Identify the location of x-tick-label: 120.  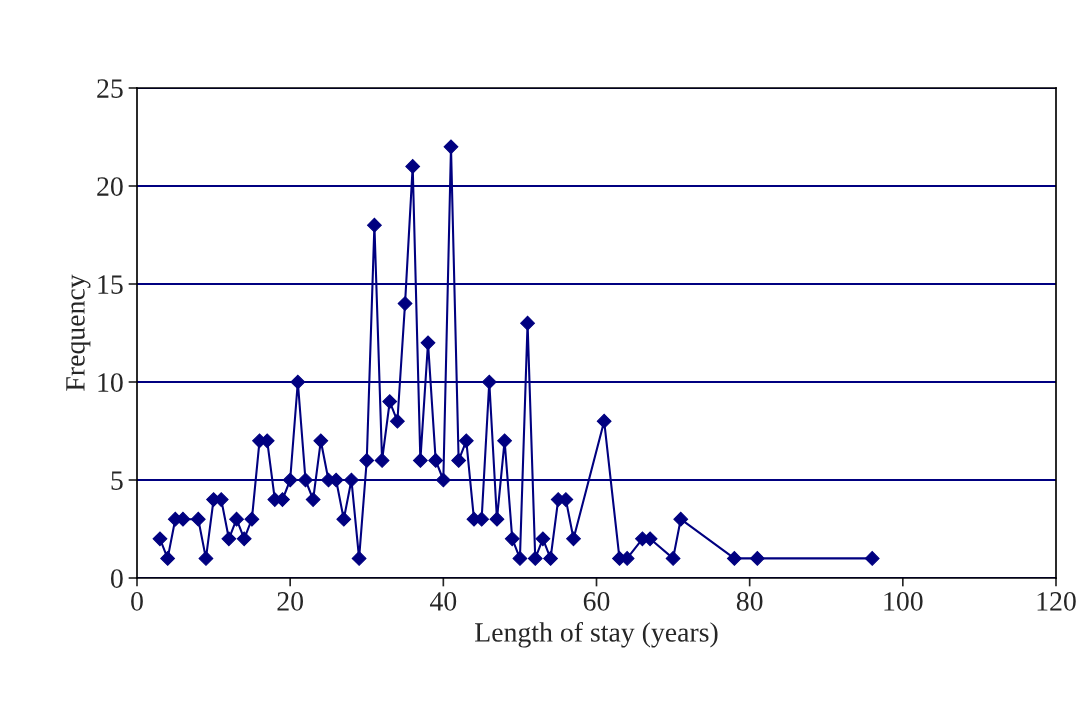
(1056, 601).